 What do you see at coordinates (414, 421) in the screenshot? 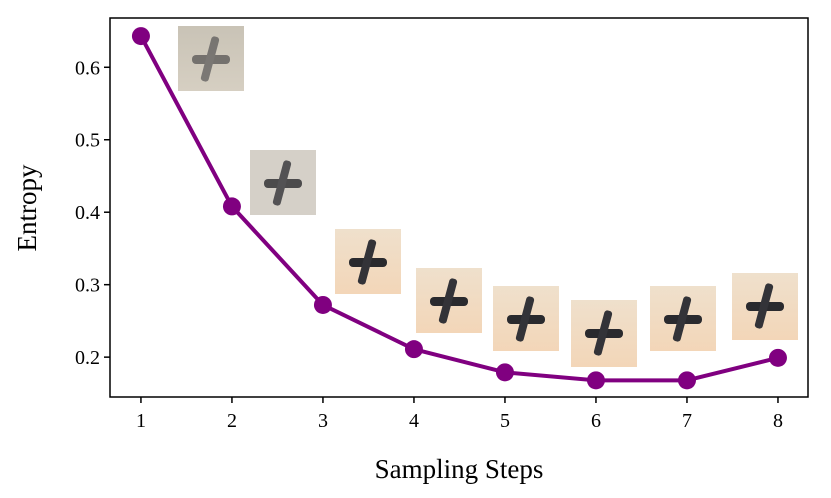
I see `x-tick-label: 4` at bounding box center [414, 421].